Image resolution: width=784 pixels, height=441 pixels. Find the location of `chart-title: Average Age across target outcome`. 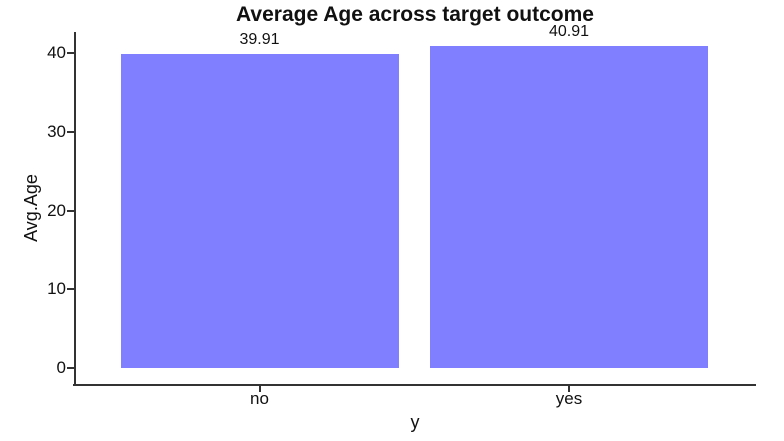

chart-title: Average Age across target outcome is located at coordinates (415, 14).